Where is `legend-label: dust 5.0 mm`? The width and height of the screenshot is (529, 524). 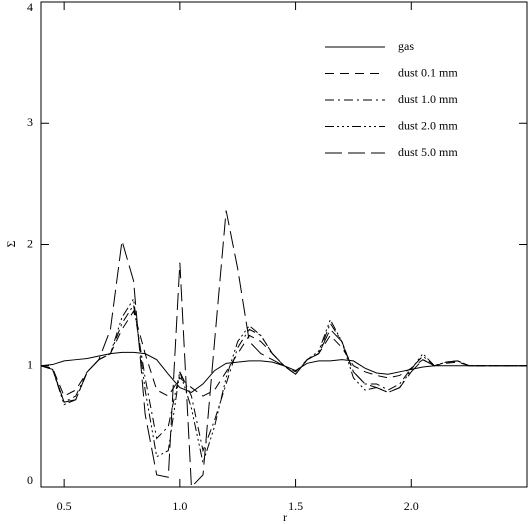 legend-label: dust 5.0 mm is located at coordinates (428, 152).